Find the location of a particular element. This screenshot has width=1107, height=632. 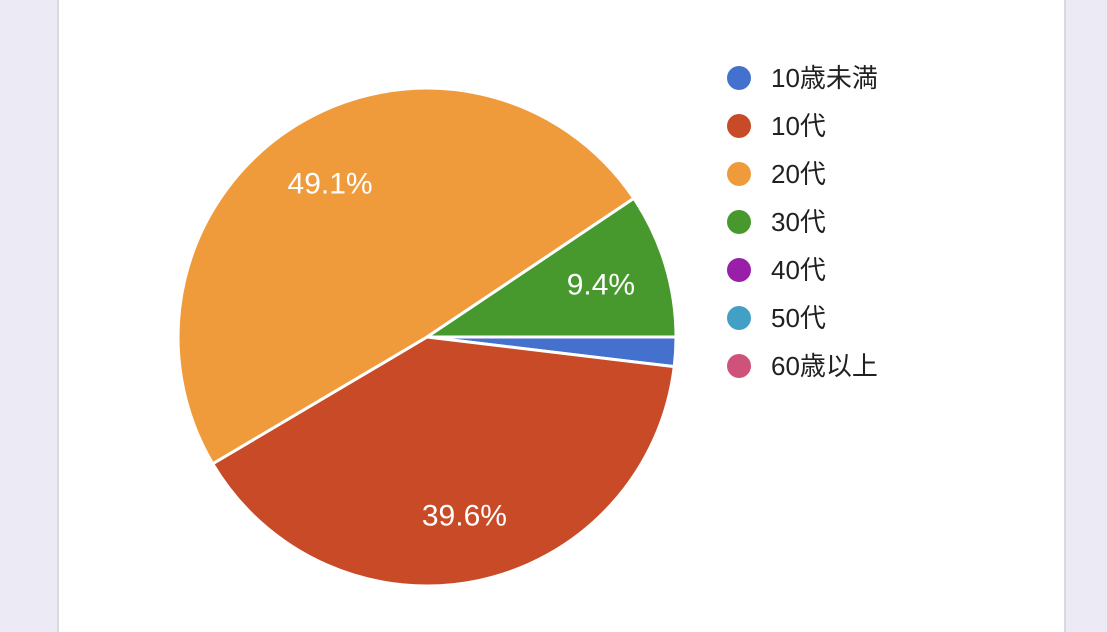

legend-item: 30代 is located at coordinates (802, 222).